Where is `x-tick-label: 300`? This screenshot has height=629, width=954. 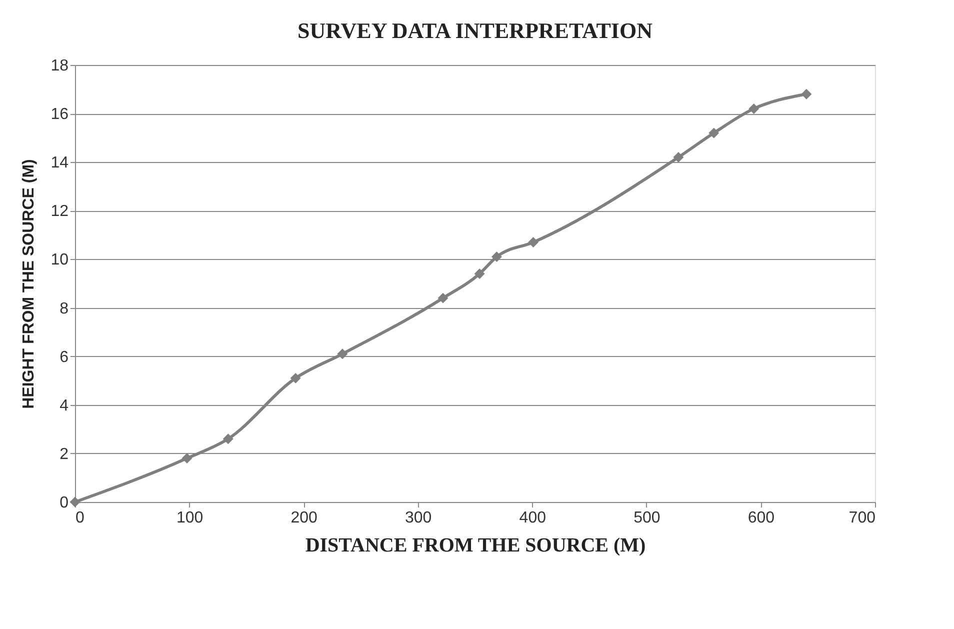
x-tick-label: 300 is located at coordinates (418, 518).